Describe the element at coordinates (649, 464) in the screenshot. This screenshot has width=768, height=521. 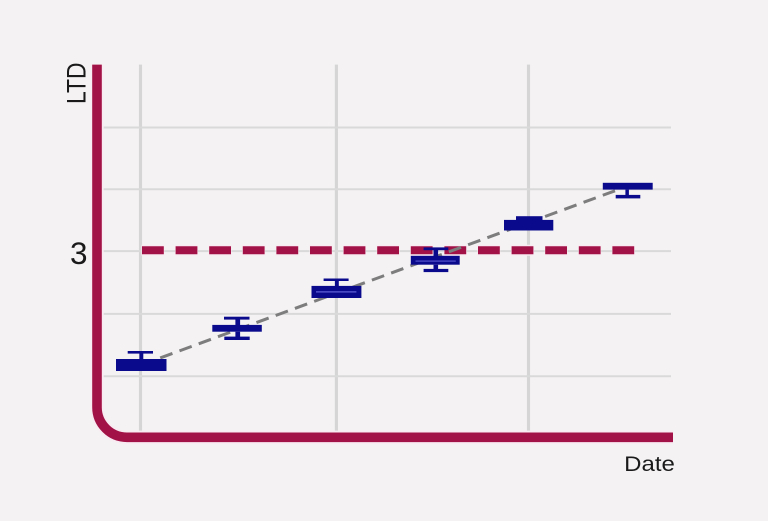
I see `svg-text: Date` at that location.